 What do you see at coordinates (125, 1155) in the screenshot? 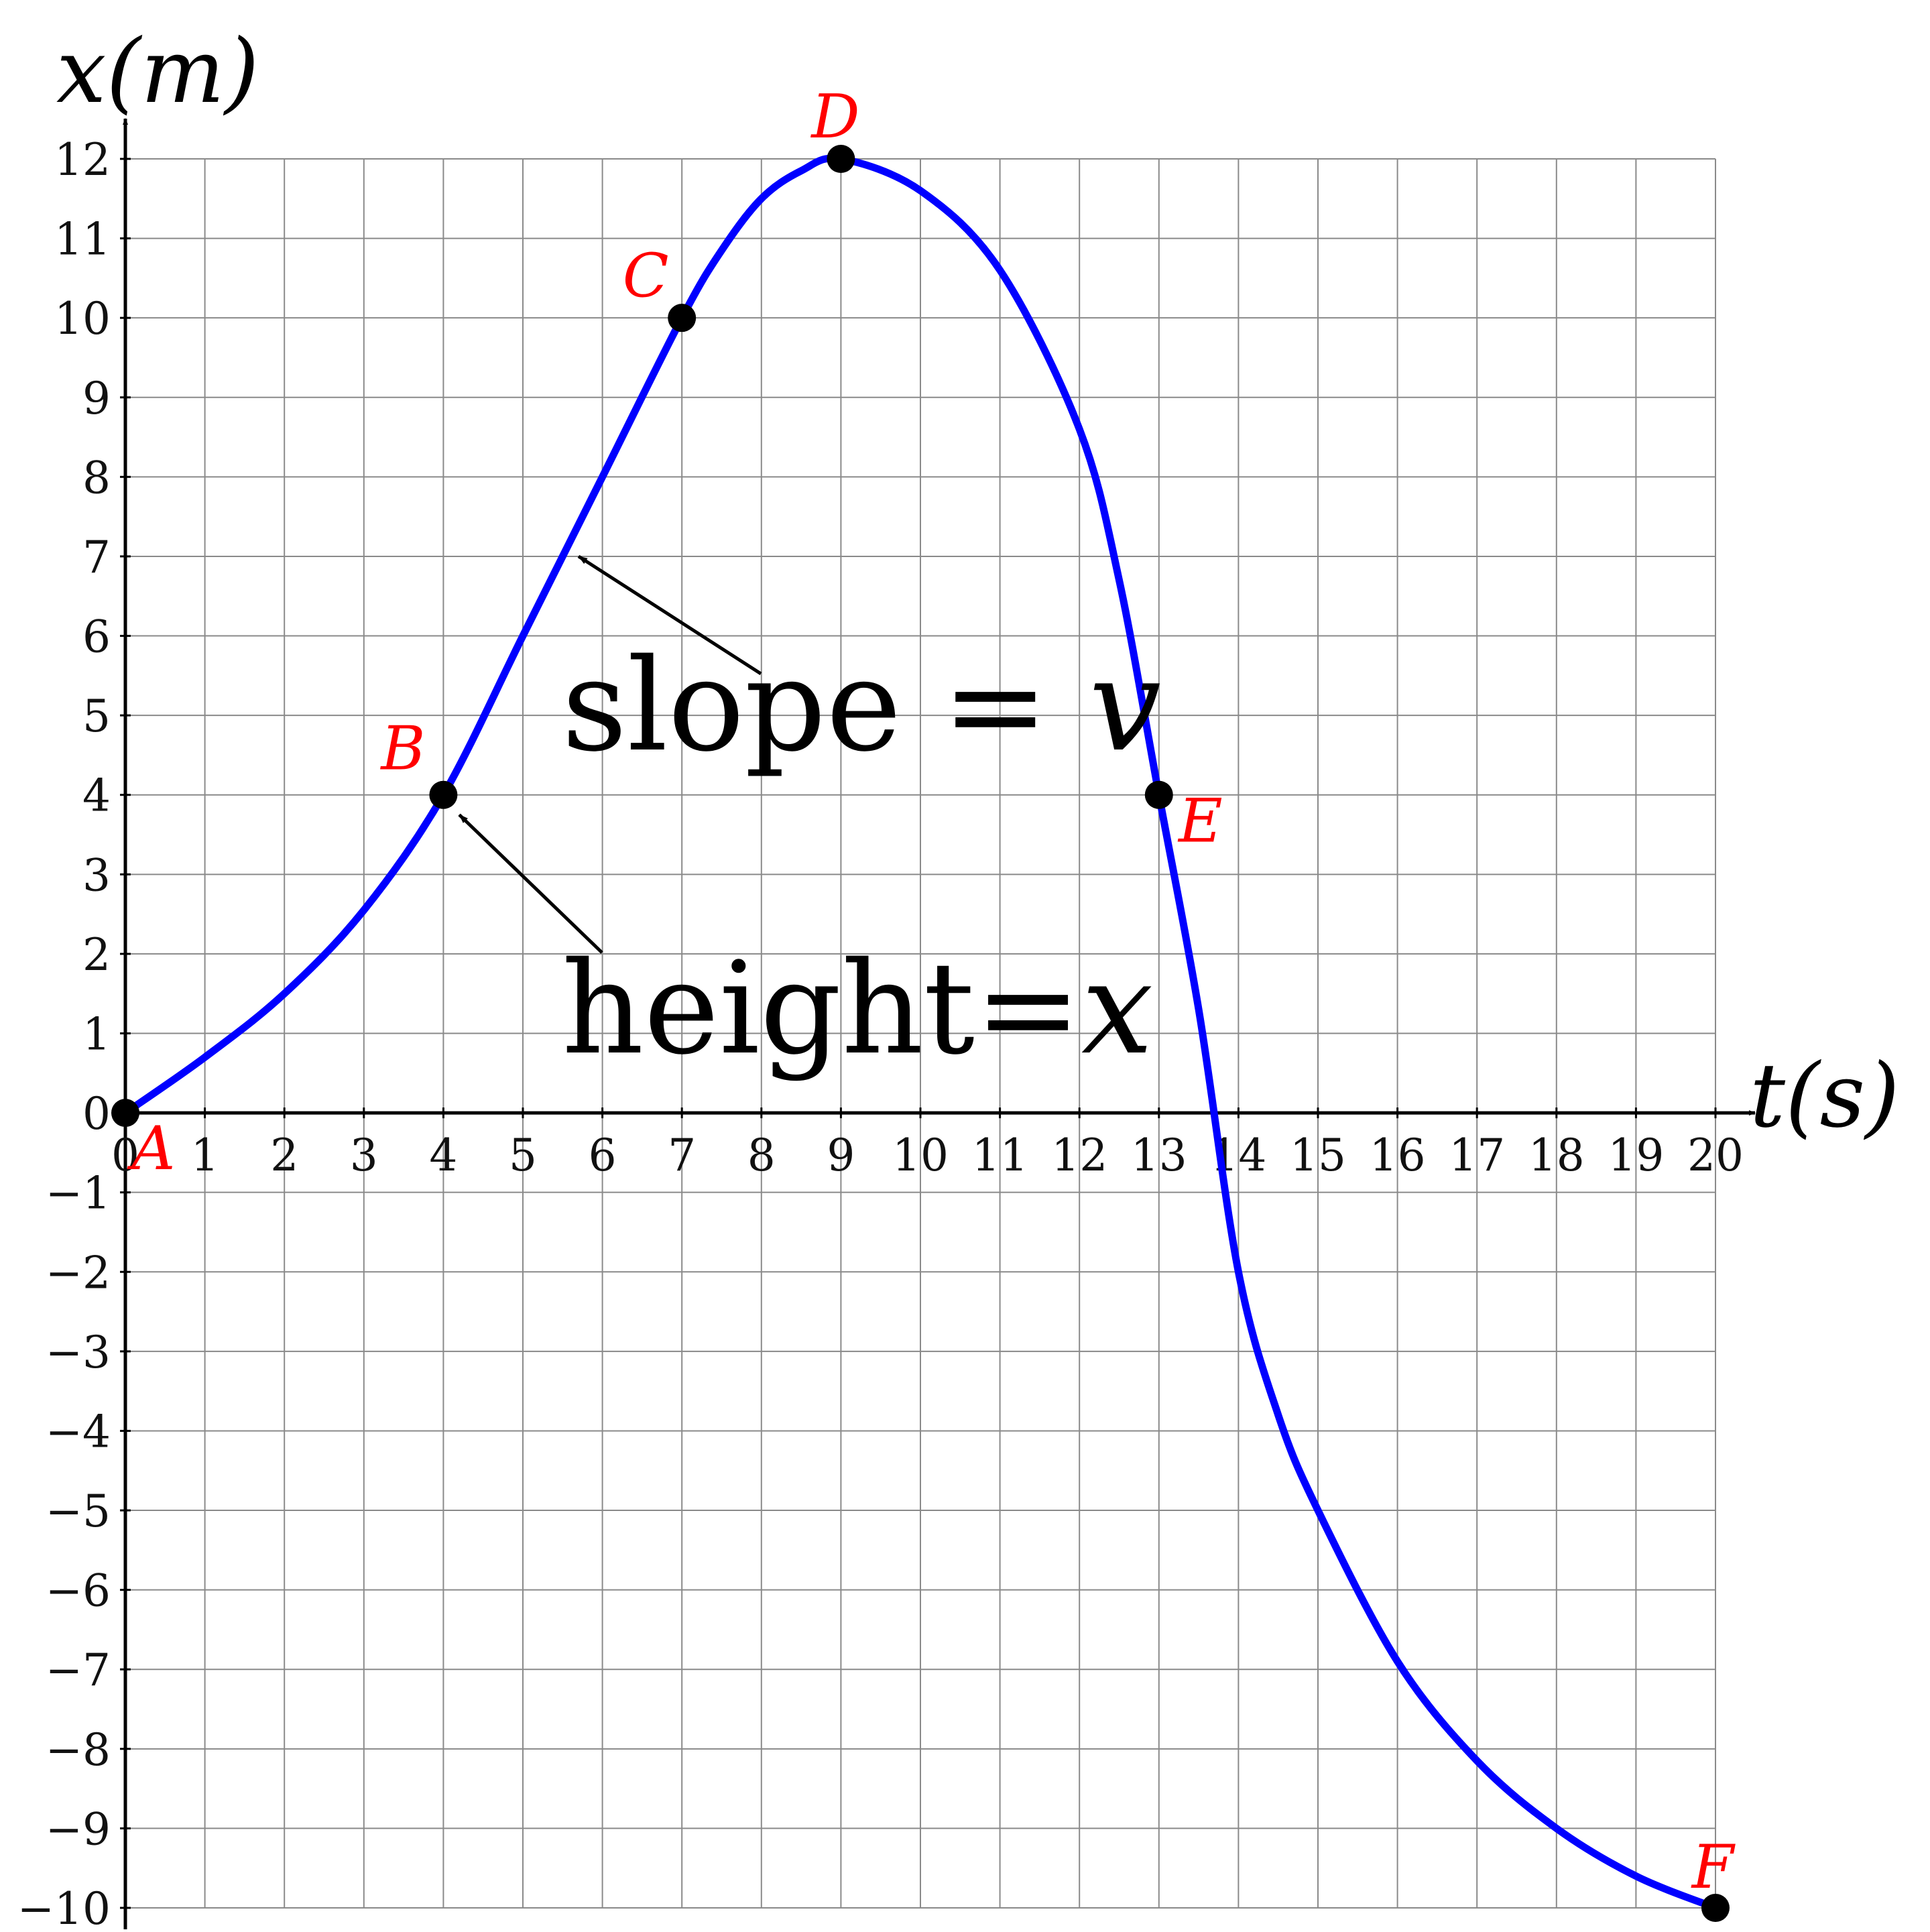
I see `x-tick-label: 0` at bounding box center [125, 1155].